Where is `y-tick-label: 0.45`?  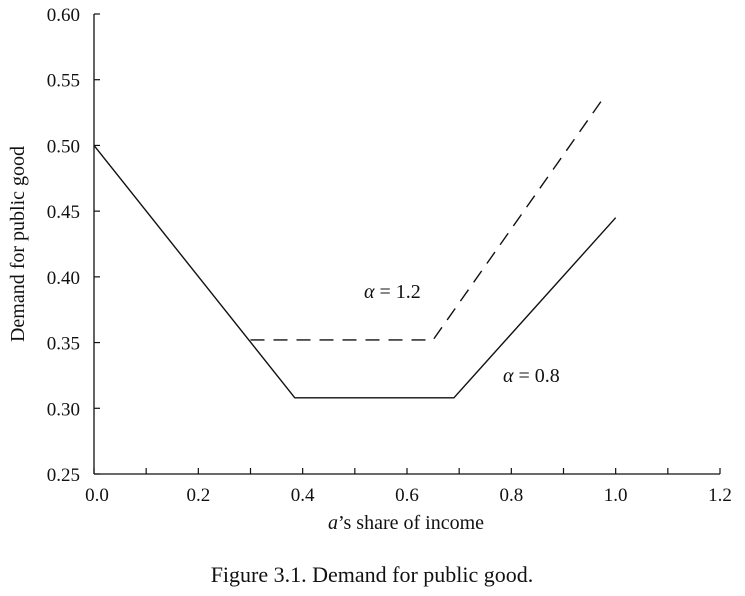
y-tick-label: 0.45 is located at coordinates (63, 212).